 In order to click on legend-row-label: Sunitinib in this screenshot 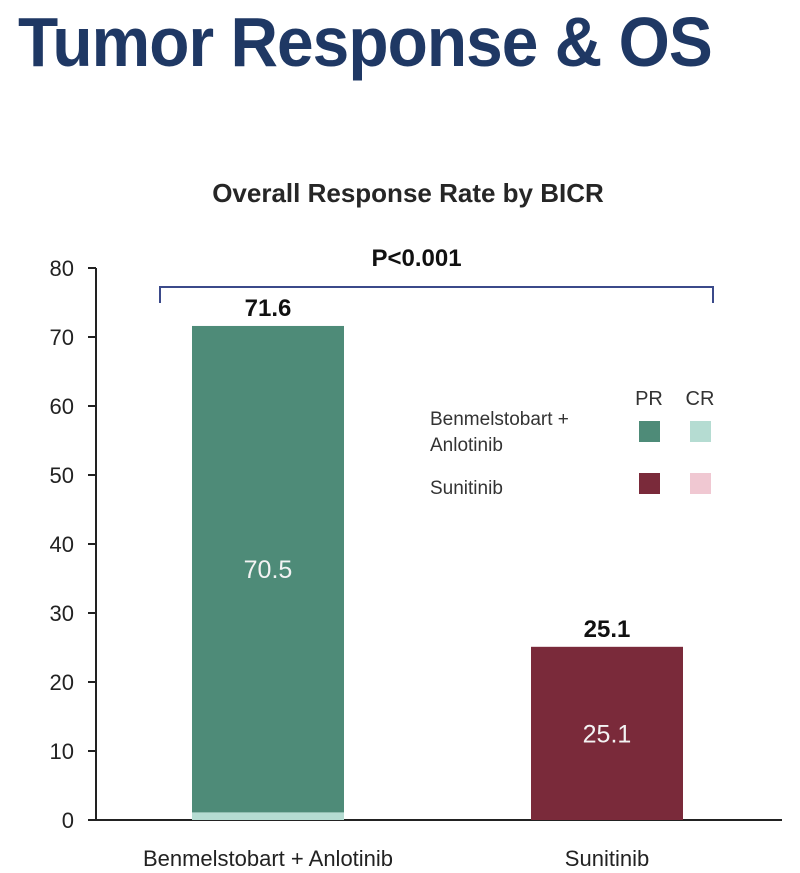, I will do `click(466, 488)`.